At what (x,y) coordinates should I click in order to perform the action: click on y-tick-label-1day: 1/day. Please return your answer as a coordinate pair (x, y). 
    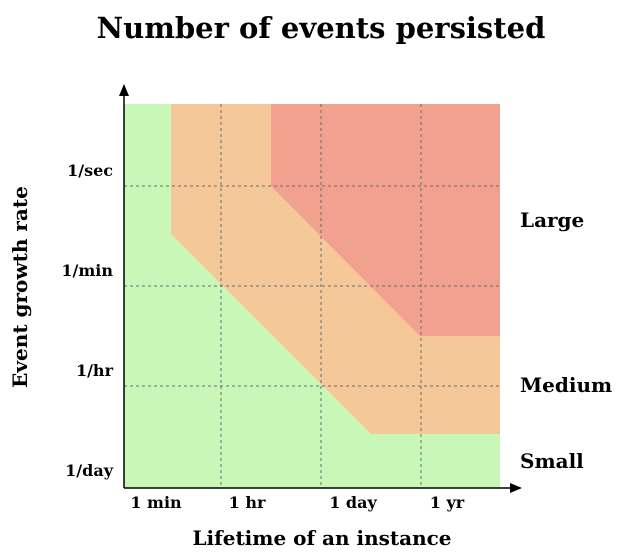
    Looking at the image, I should click on (89, 470).